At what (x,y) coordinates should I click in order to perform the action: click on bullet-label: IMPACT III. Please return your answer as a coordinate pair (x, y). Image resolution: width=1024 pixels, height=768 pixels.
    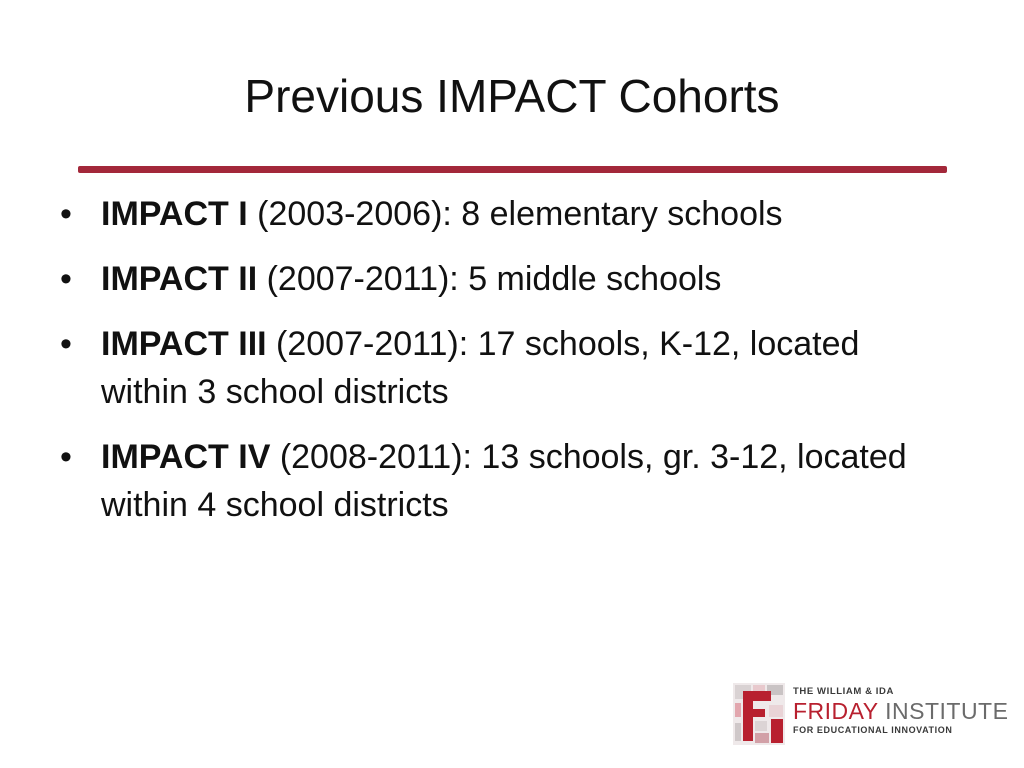
    Looking at the image, I should click on (184, 344).